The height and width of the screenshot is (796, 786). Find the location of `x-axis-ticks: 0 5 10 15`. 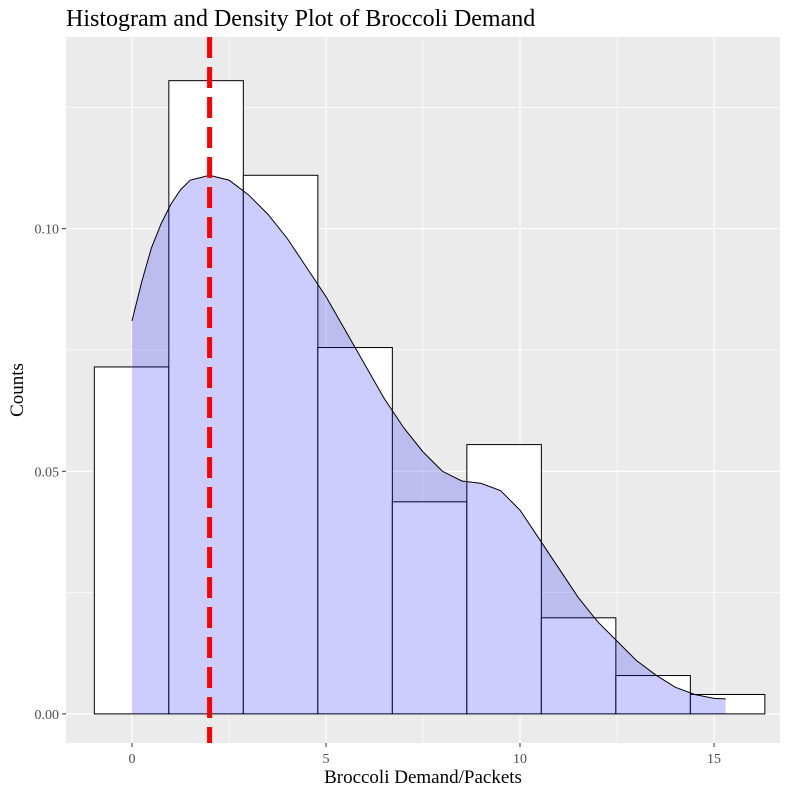

x-axis-ticks: 0 5 10 15 is located at coordinates (424, 755).